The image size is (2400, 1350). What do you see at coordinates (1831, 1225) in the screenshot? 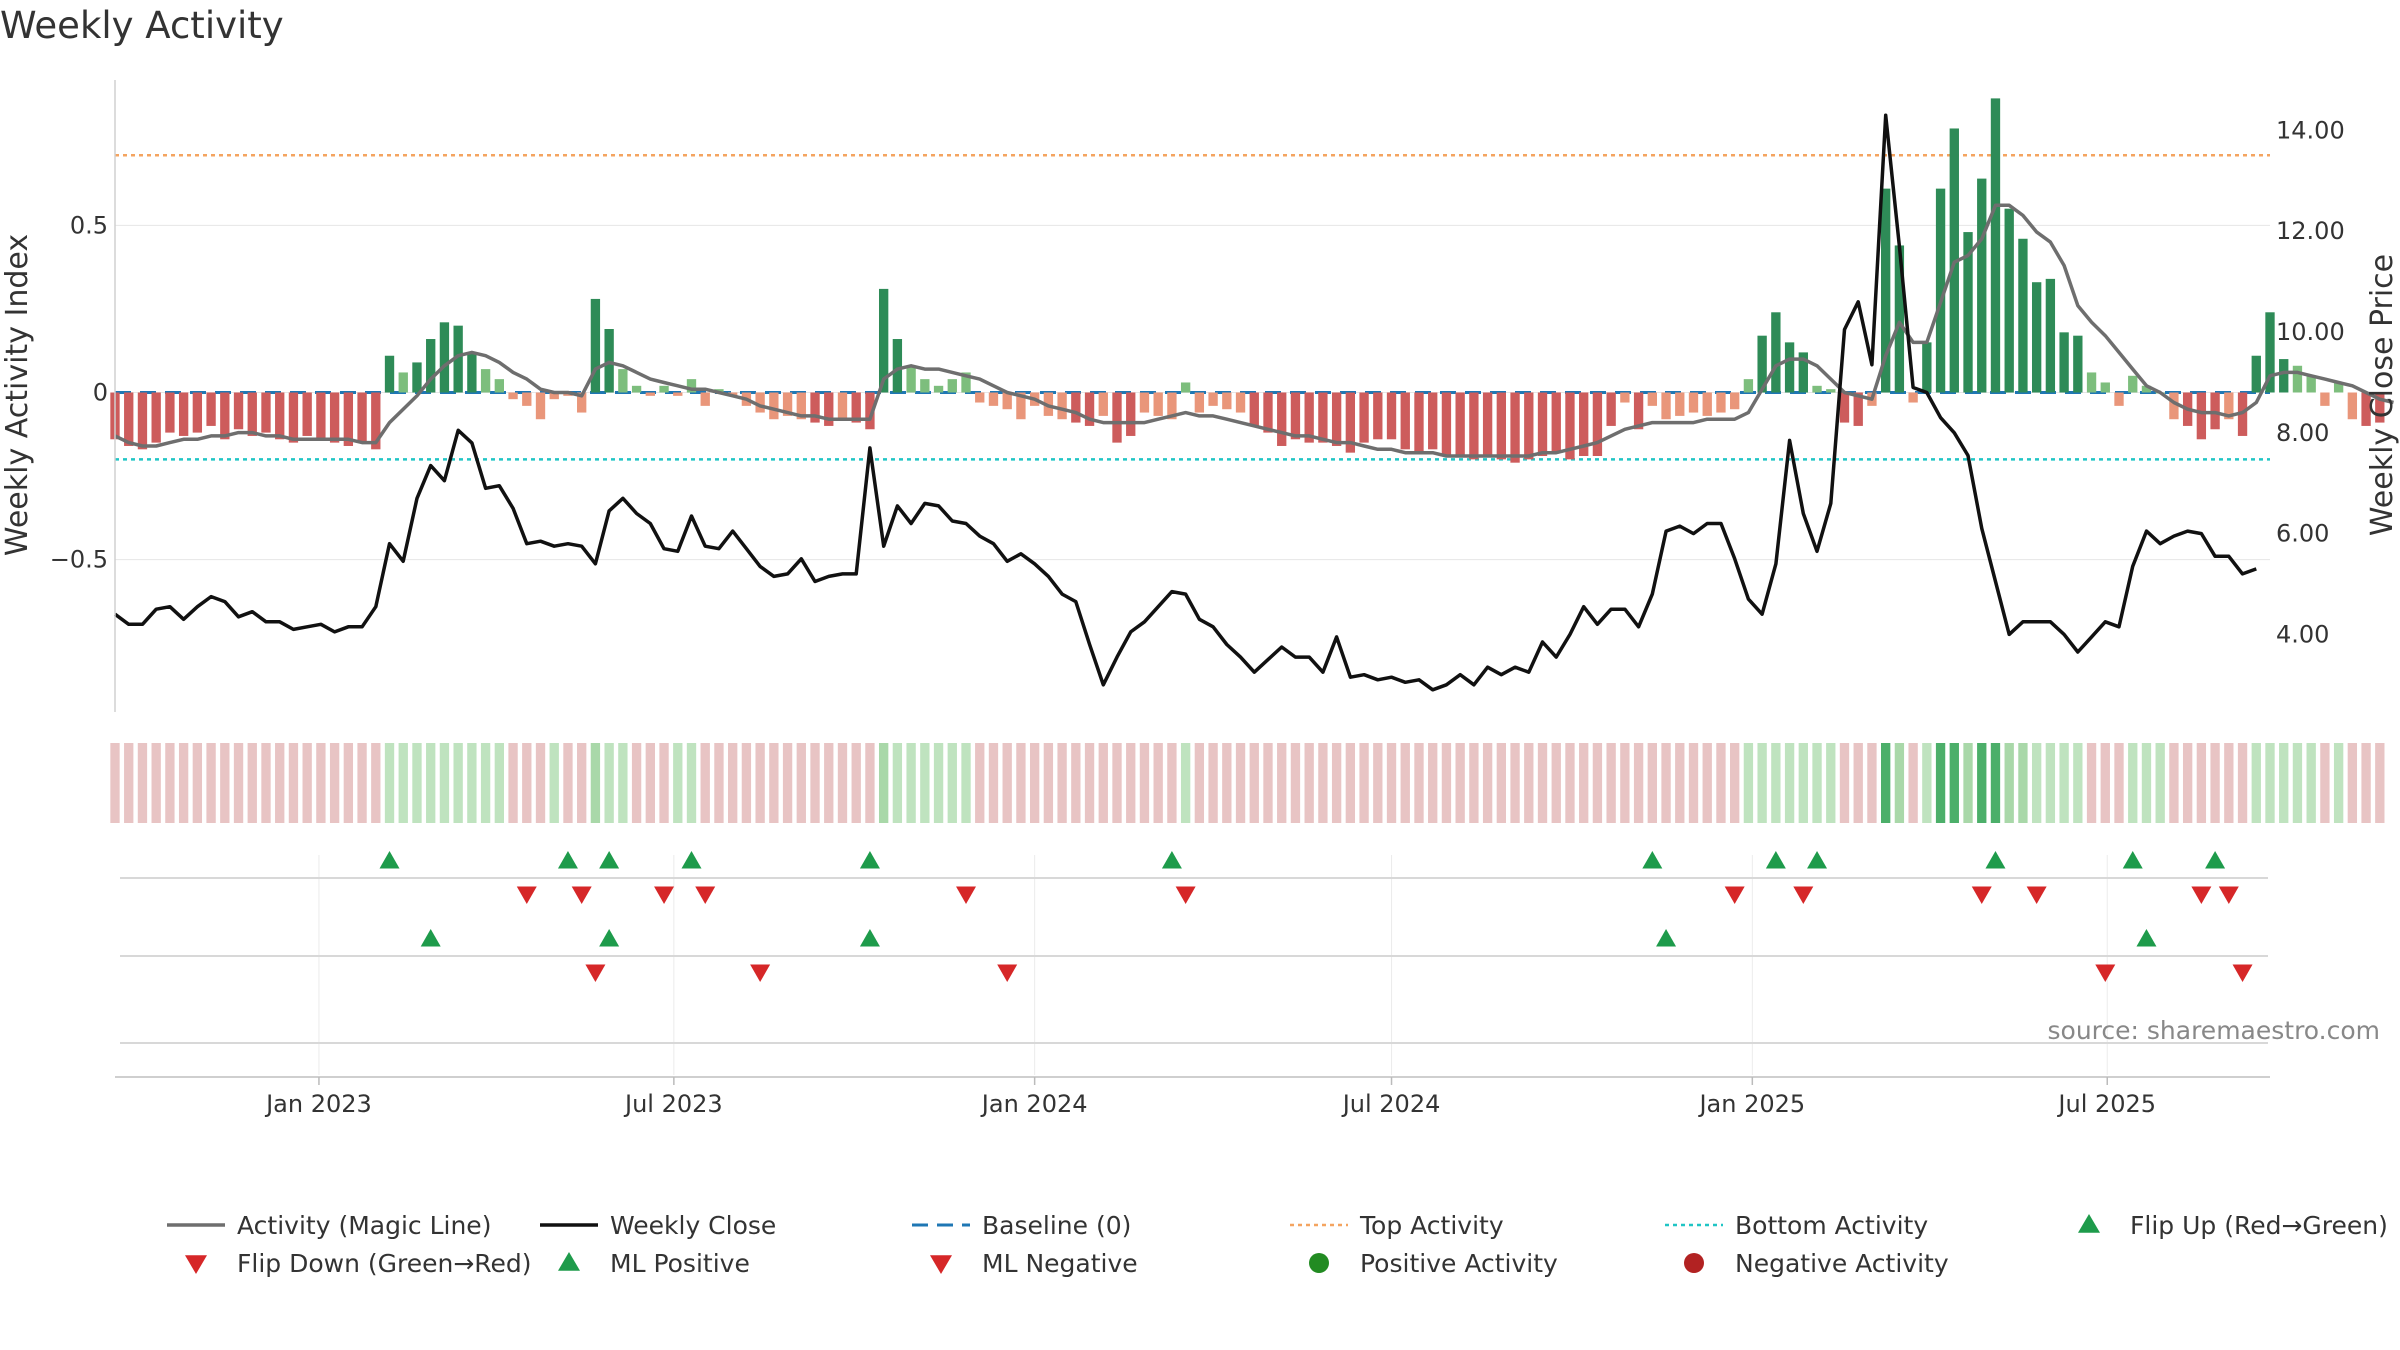
I see `legend-label: Bottom Activity` at bounding box center [1831, 1225].